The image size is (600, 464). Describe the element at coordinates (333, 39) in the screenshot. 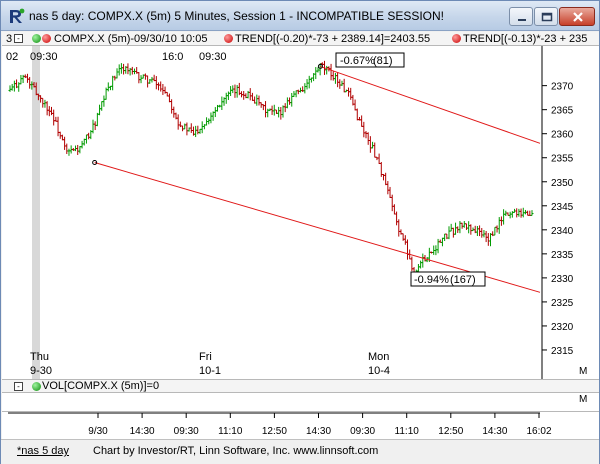

I see `trend1-indicator-label: TREND[(-0.20)*-73 + 2389.14]=2403.55` at that location.